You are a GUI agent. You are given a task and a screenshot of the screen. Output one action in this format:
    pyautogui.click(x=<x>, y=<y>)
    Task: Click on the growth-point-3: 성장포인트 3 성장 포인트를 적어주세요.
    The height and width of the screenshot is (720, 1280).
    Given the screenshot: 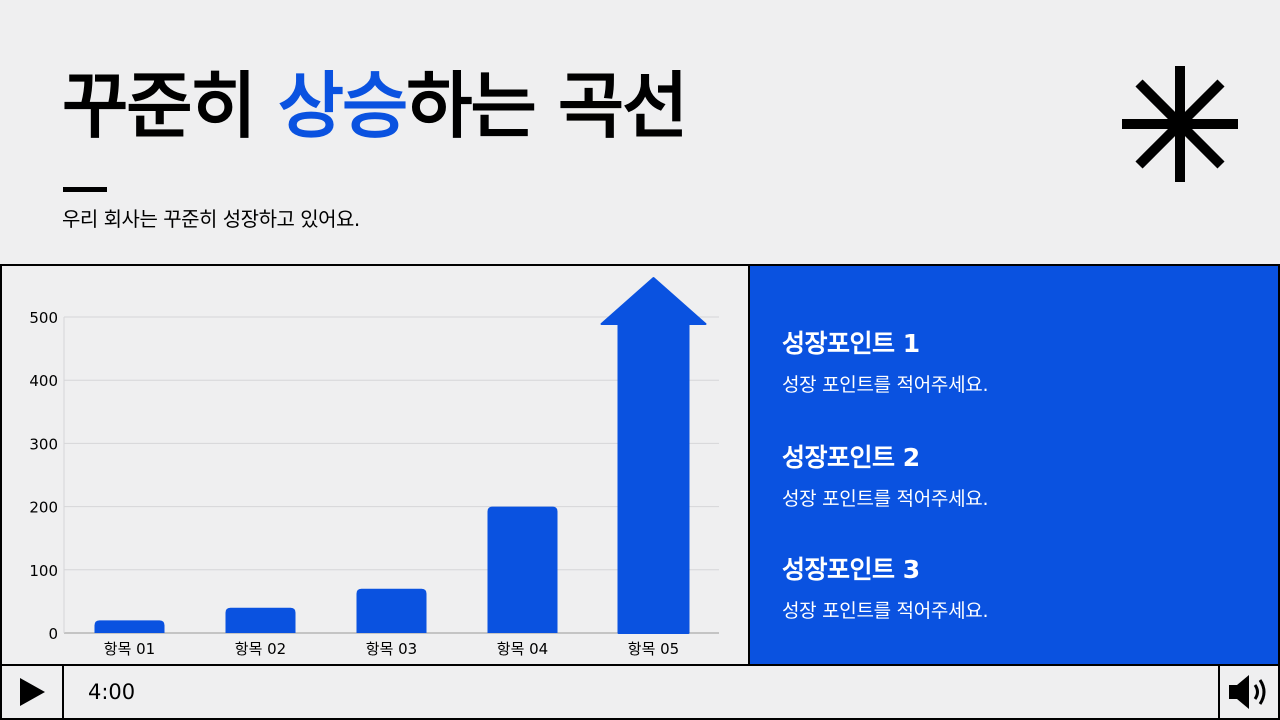 What is the action you would take?
    pyautogui.click(x=885, y=586)
    